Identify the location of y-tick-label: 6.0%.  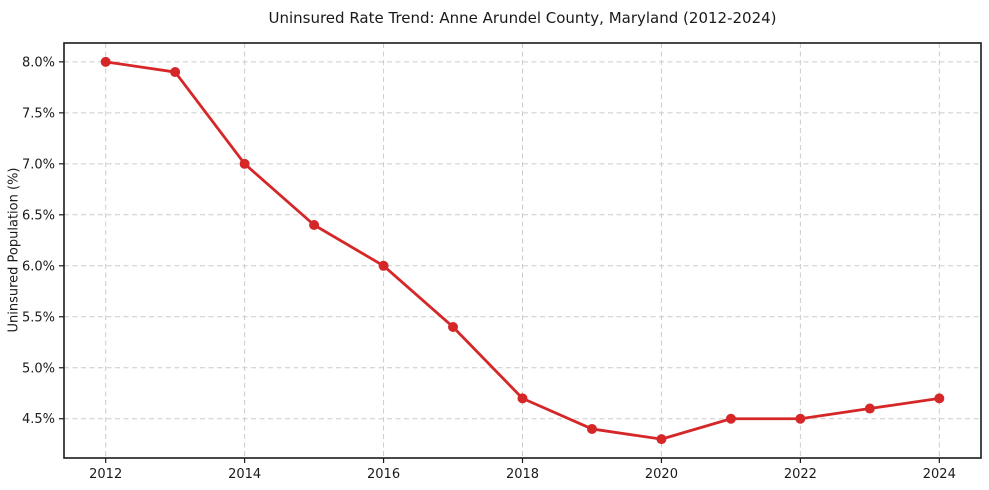
(38, 266).